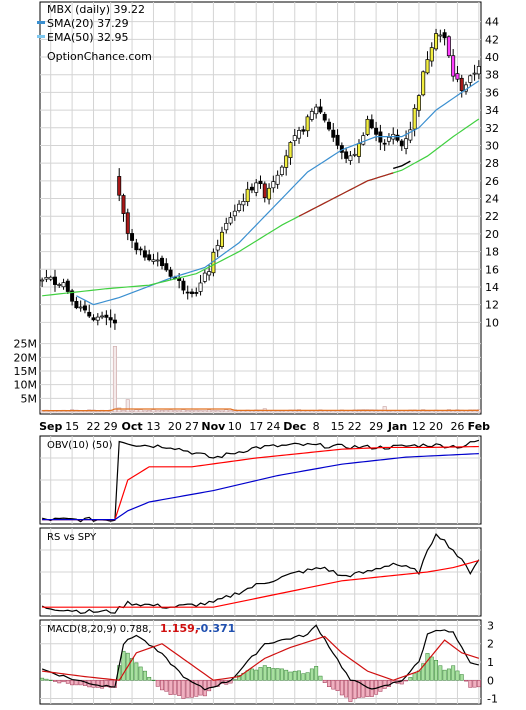 The height and width of the screenshot is (710, 526). I want to click on legend-label: SMA(20) 37.29, so click(88, 23).